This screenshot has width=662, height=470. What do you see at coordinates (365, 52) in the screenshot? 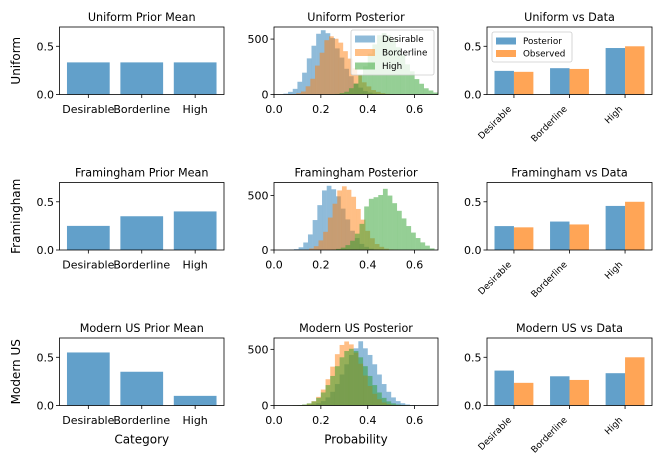
I see `legend-swatch-borderline` at bounding box center [365, 52].